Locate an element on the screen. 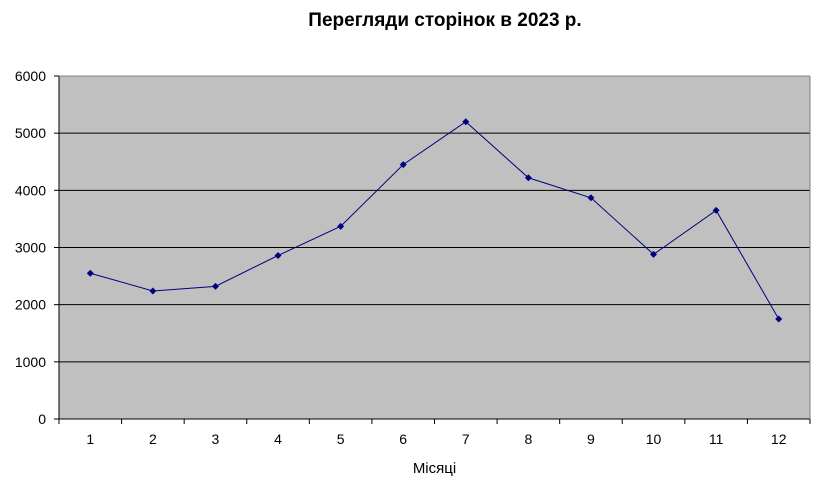  x-tick-label: 9 is located at coordinates (591, 439).